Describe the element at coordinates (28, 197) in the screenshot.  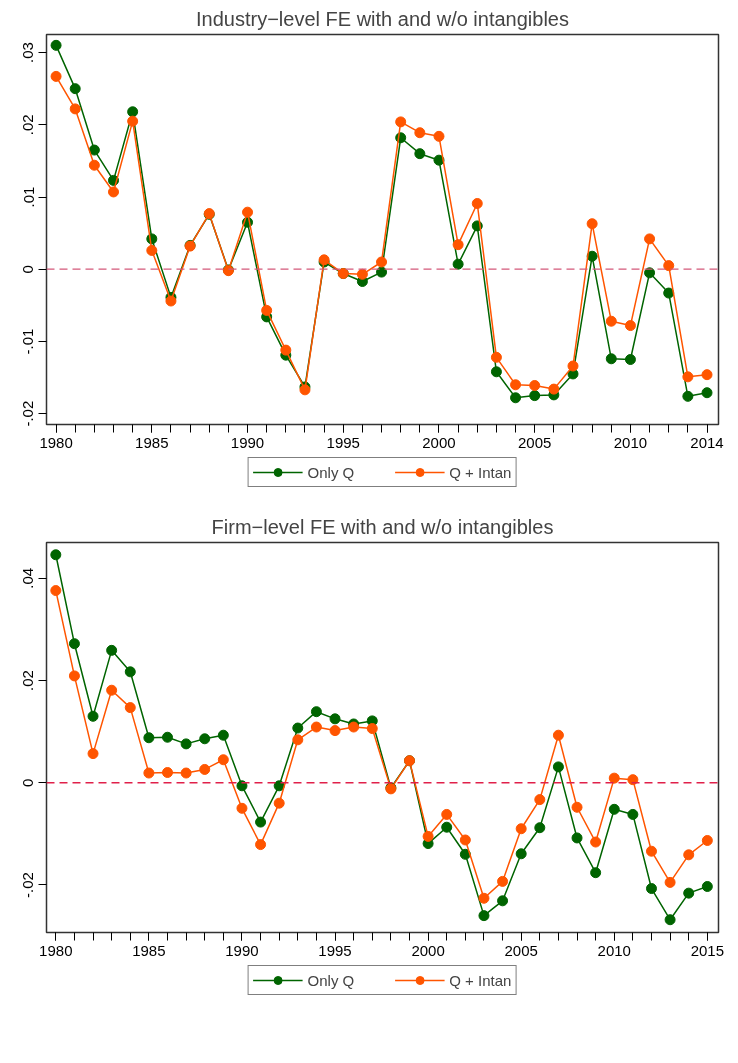
I see `y-tick-label: .01` at that location.